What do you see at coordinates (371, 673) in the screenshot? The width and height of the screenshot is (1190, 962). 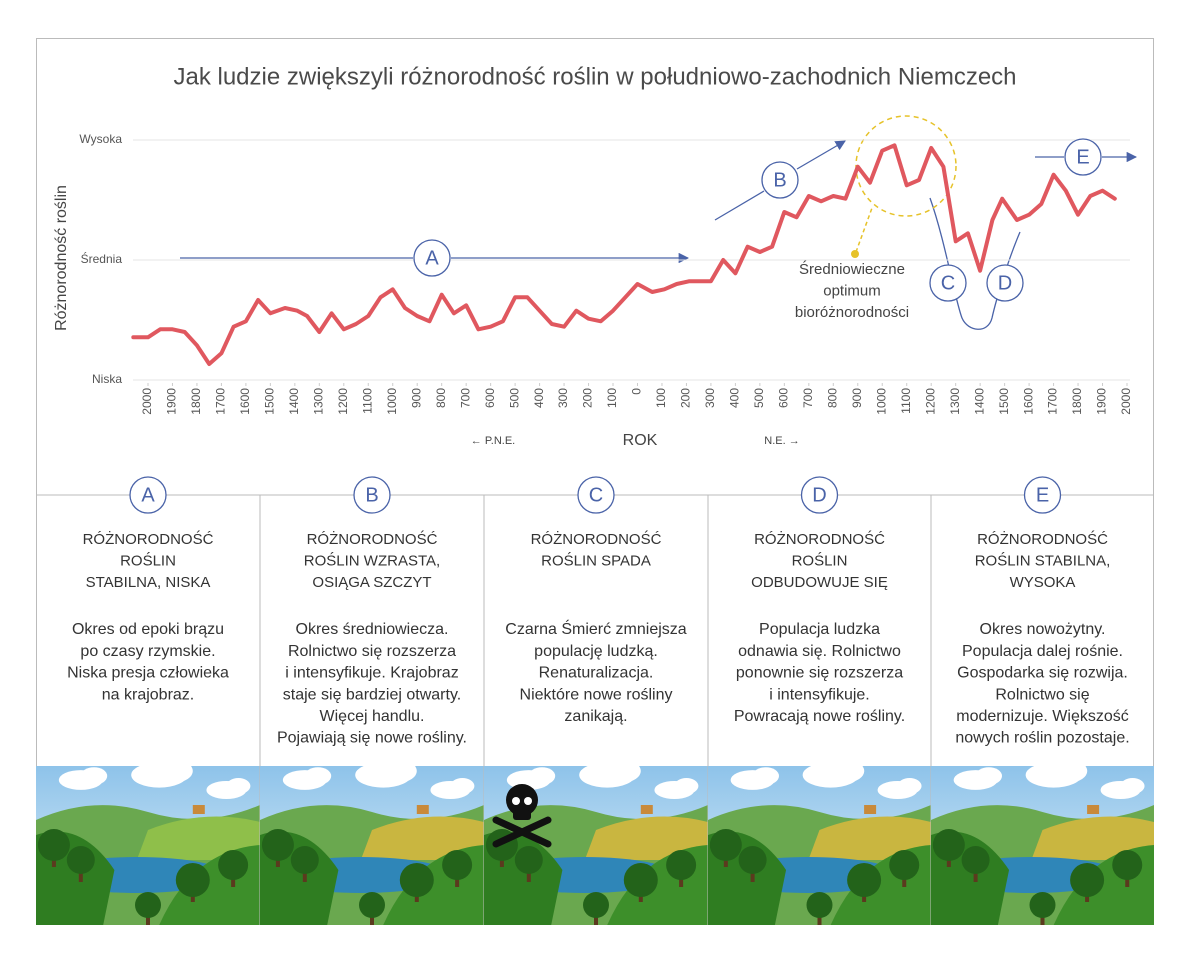 I see `panel-text: i intensyfikuje. Krajobraz` at bounding box center [371, 673].